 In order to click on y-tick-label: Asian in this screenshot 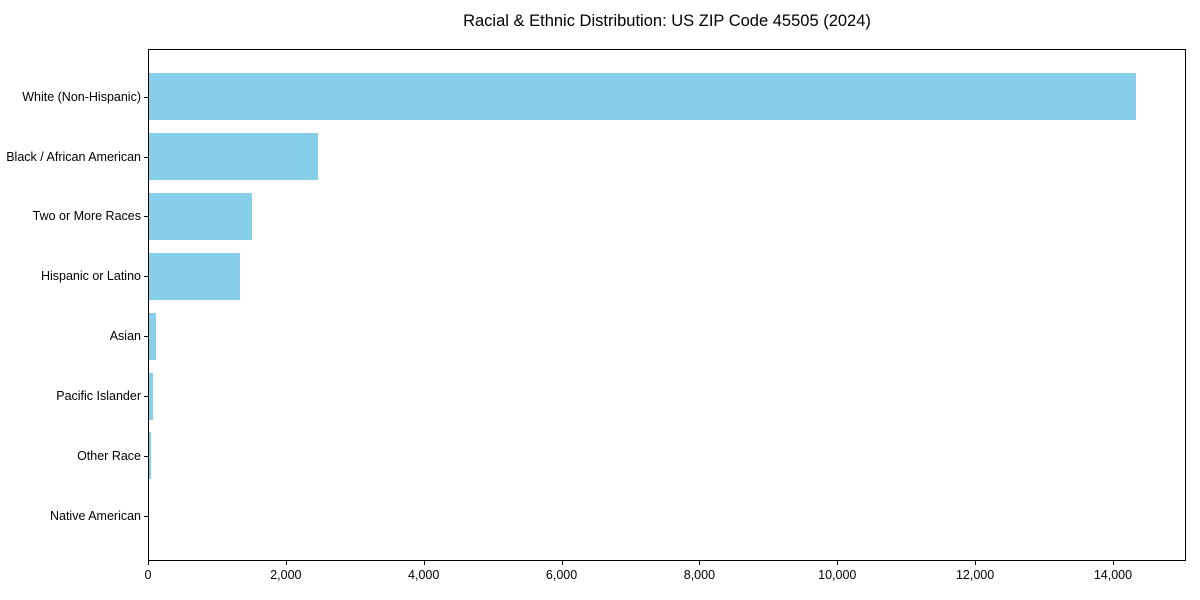, I will do `click(125, 336)`.